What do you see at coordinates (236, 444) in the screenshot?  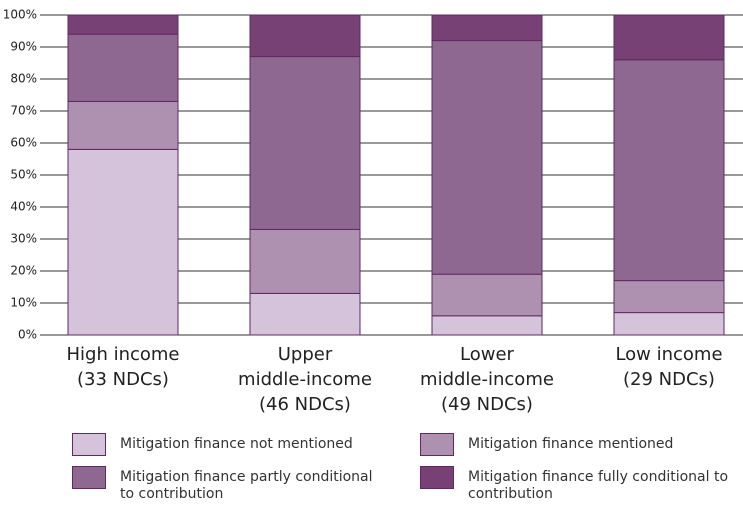 I see `legend-label: Mitigation finance not mentioned` at bounding box center [236, 444].